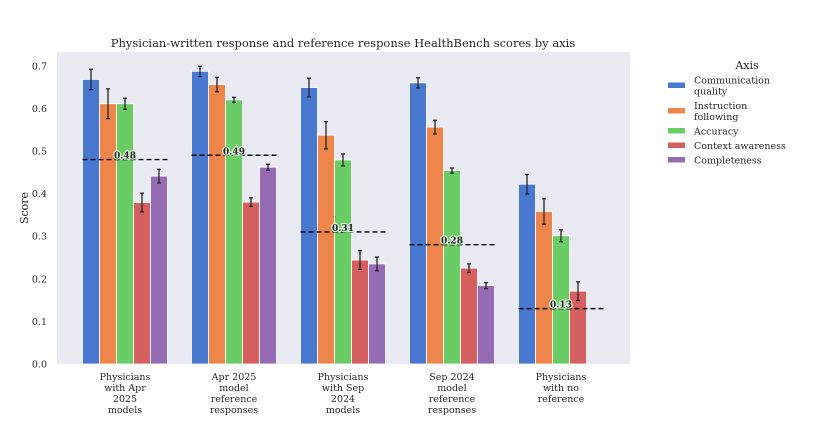  Describe the element at coordinates (125, 388) in the screenshot. I see `x-tick-label-line: with Apr` at that location.